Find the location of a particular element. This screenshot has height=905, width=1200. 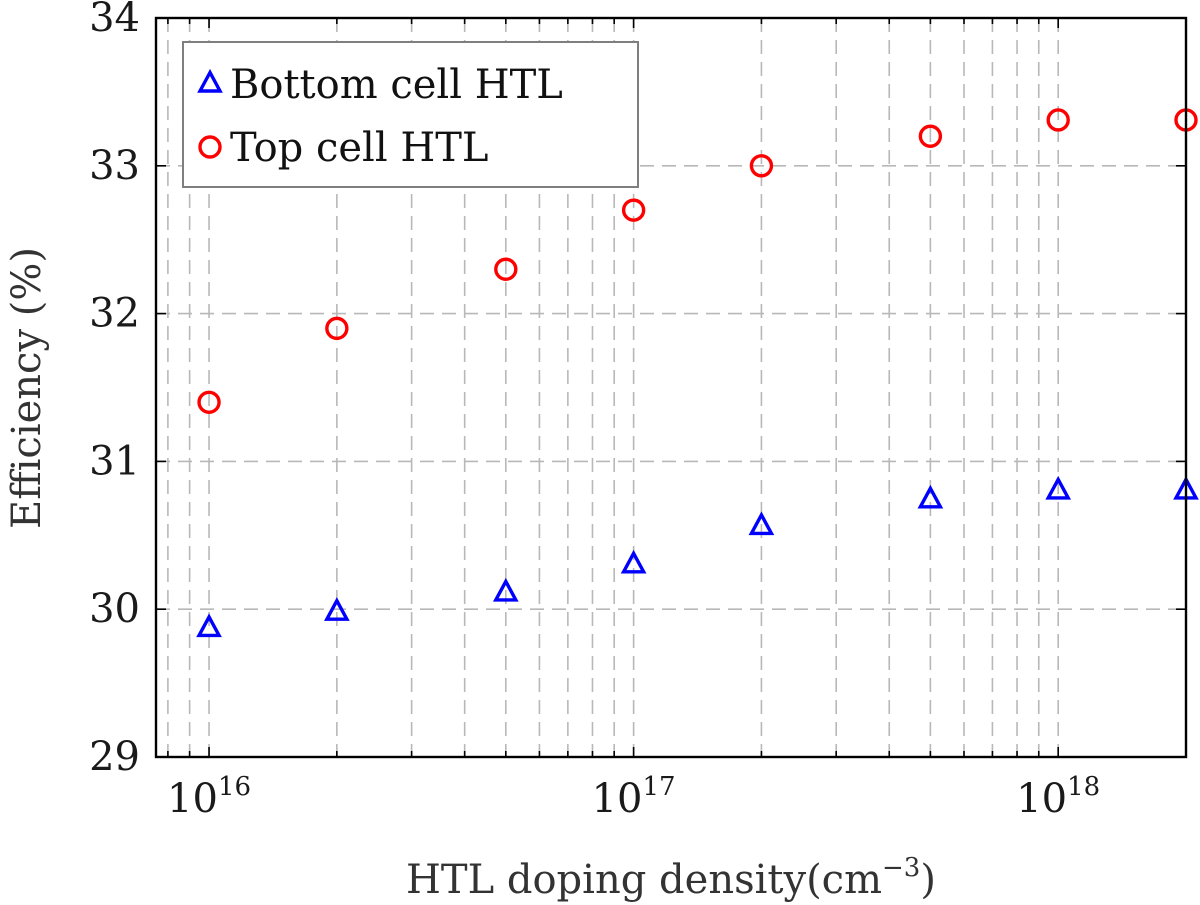

x-tick-label: 1016 is located at coordinates (209, 797).